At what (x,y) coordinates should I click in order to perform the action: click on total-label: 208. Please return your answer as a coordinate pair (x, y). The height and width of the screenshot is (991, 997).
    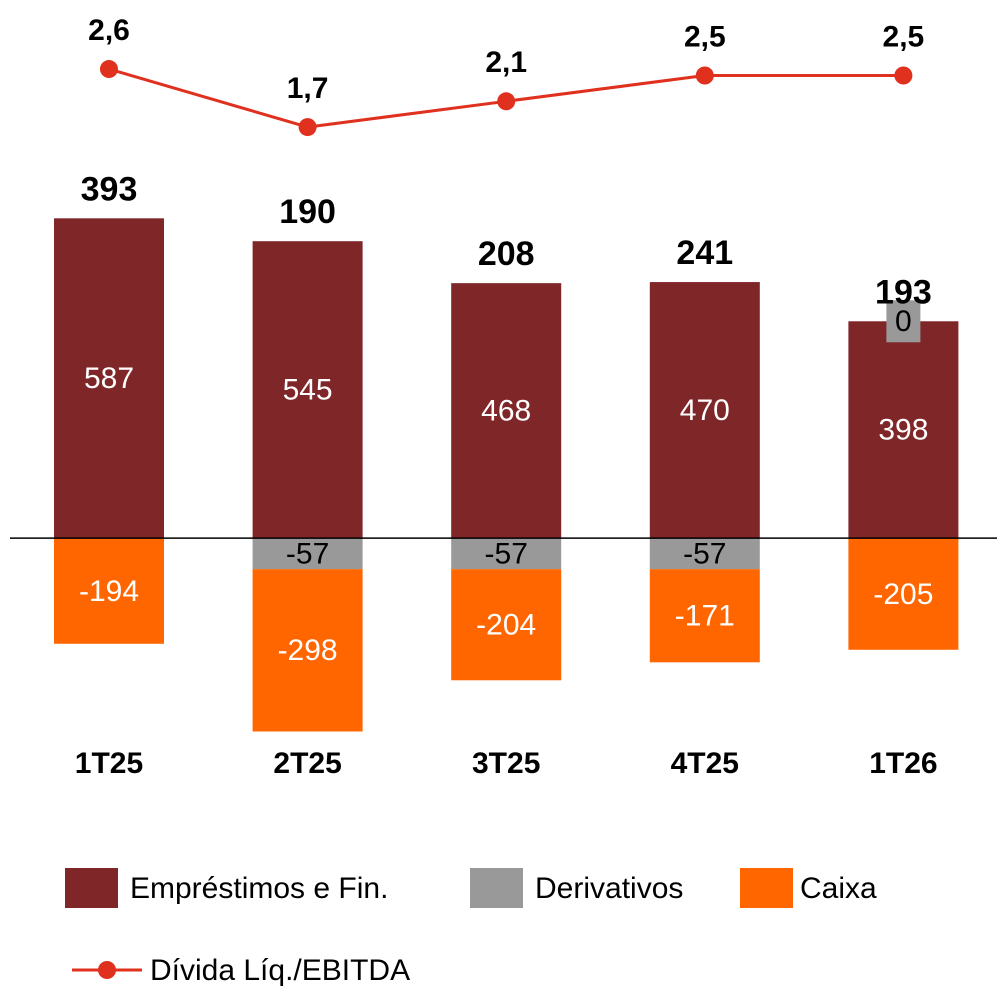
    Looking at the image, I should click on (506, 254).